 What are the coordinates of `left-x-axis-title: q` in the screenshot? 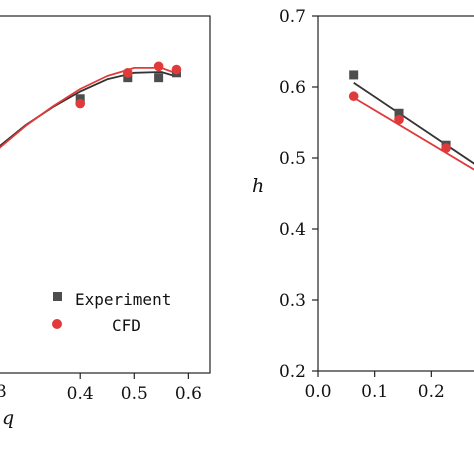 It's located at (8, 418).